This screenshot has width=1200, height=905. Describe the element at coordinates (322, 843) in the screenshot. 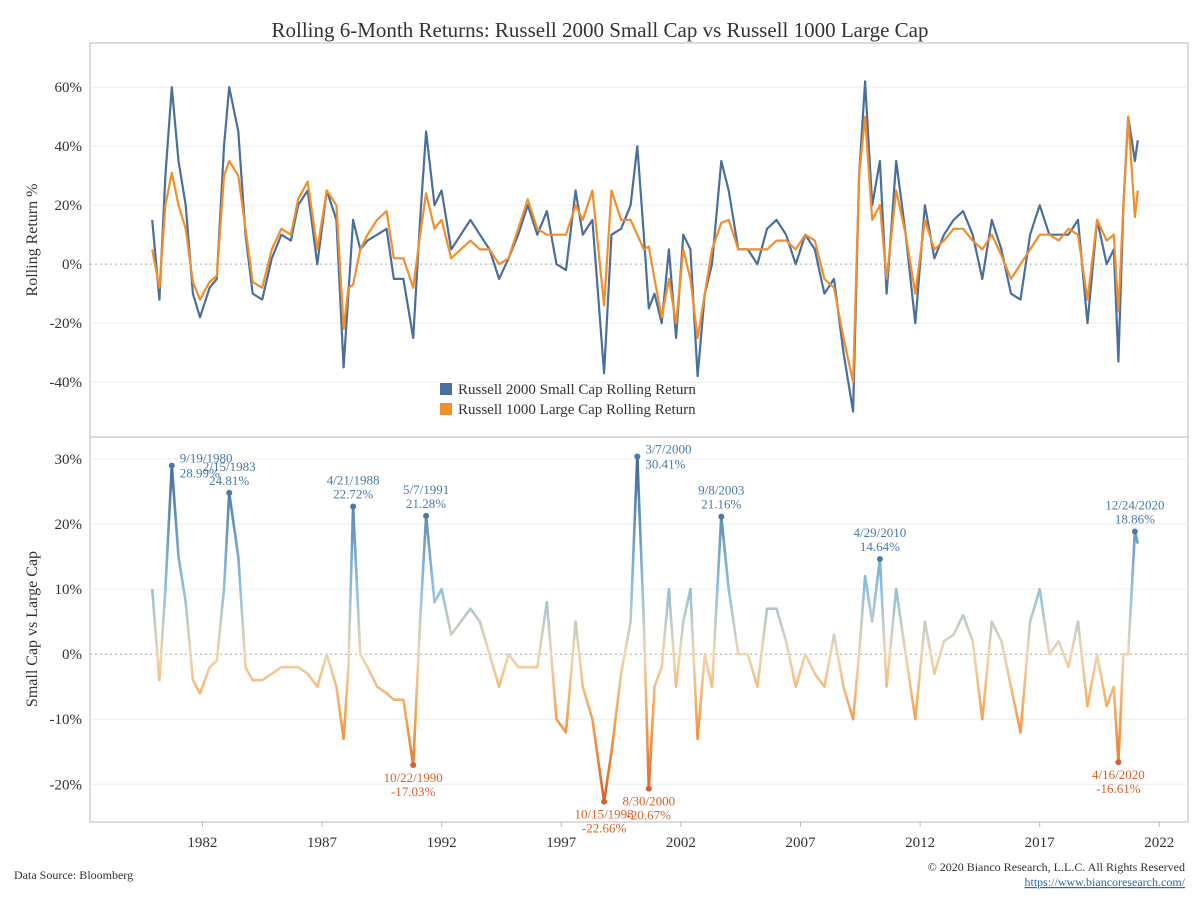

I see `x-tick-label: 1987` at that location.